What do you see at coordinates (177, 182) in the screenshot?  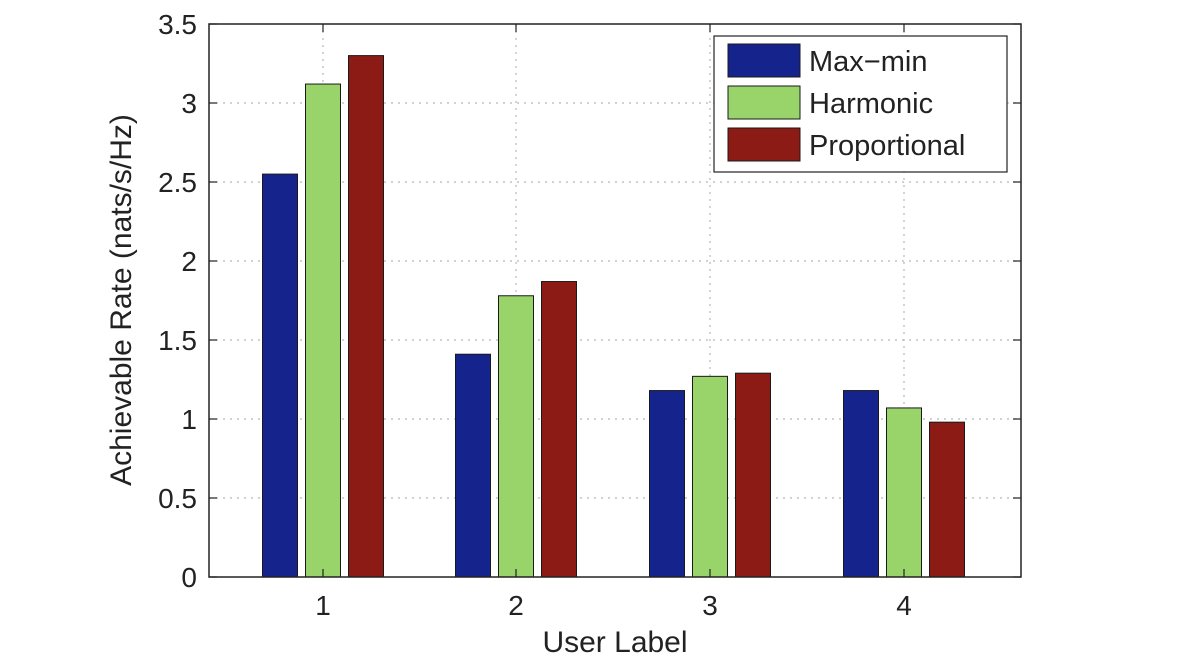 I see `y-tick-label: 2.5` at bounding box center [177, 182].